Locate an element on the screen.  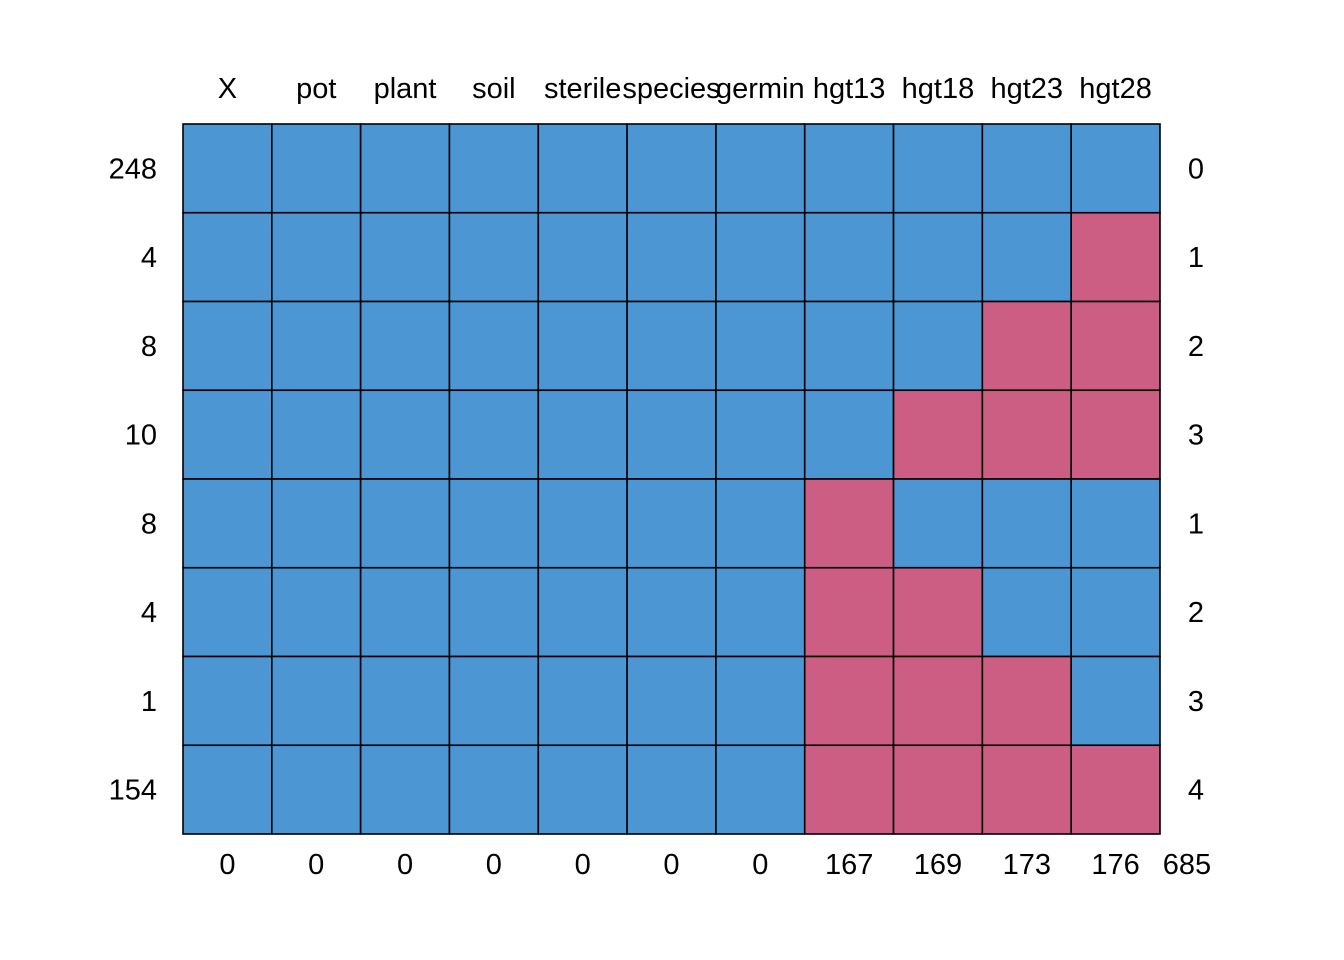
row-missing-label: 4 is located at coordinates (1196, 791).